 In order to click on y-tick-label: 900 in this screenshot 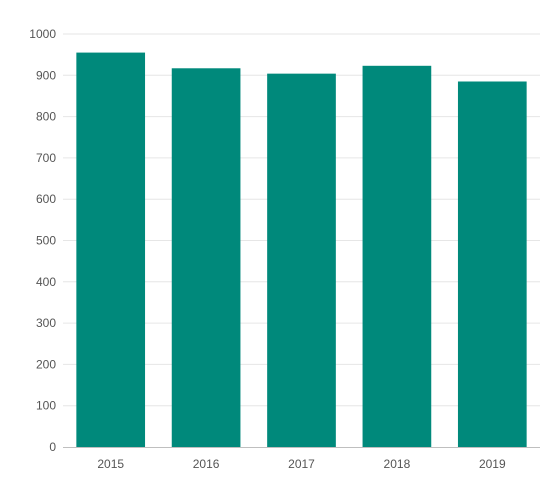, I will do `click(46, 75)`.